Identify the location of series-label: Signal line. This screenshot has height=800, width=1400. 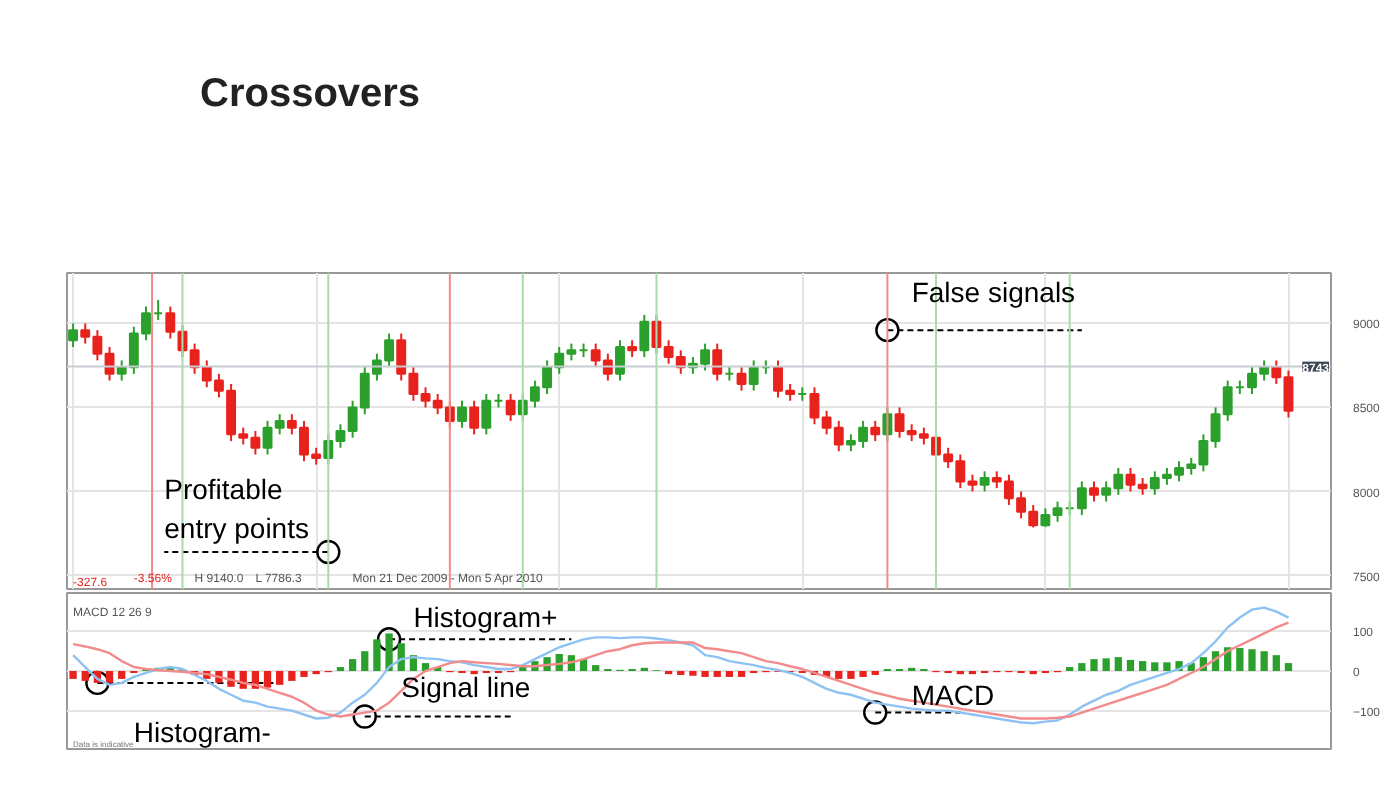
(466, 686).